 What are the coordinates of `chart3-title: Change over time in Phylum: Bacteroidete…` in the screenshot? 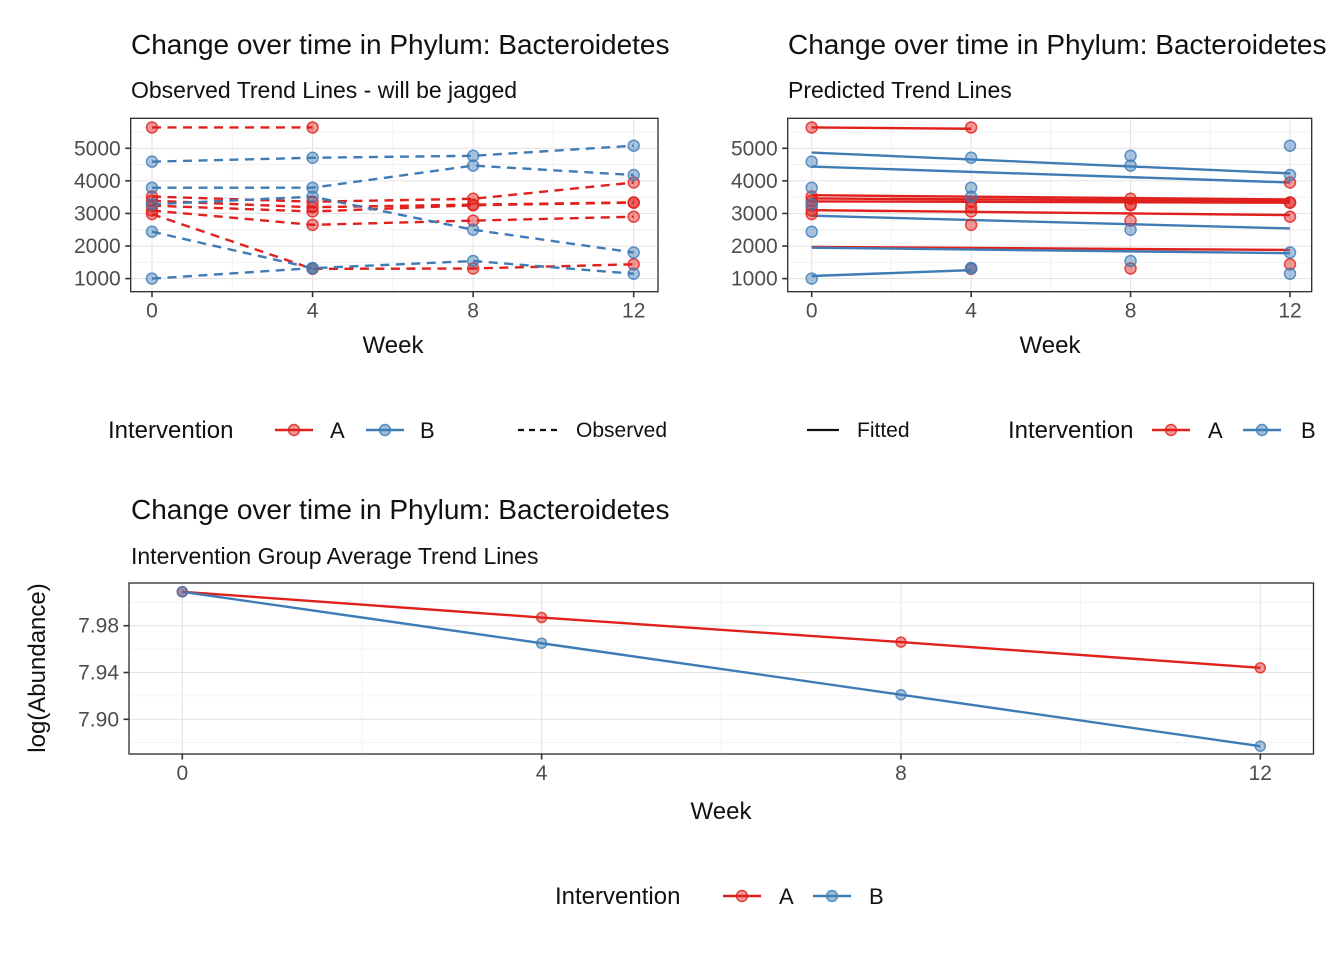 It's located at (400, 509).